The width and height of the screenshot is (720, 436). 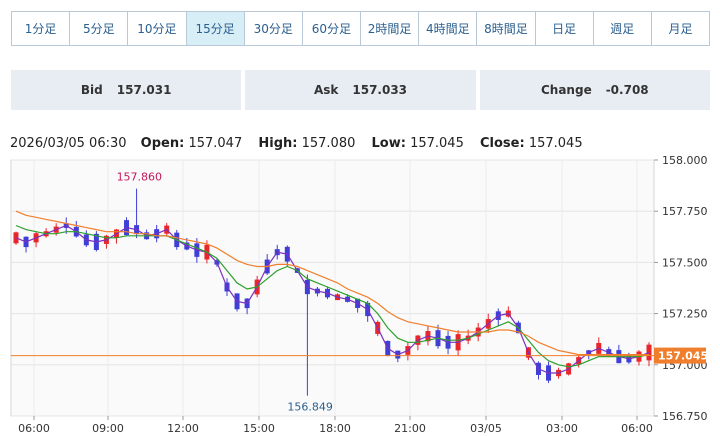 What do you see at coordinates (685, 160) in the screenshot?
I see `y-tick-label: 158.000` at bounding box center [685, 160].